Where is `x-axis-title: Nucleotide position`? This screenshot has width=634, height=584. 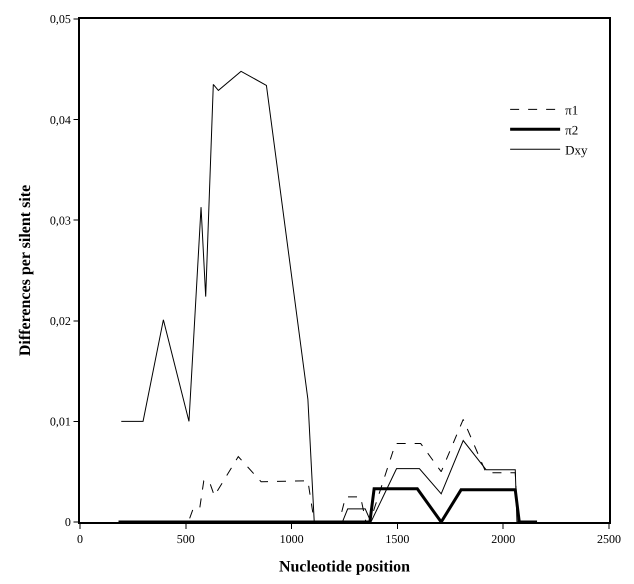 x-axis-title: Nucleotide position is located at coordinates (344, 567).